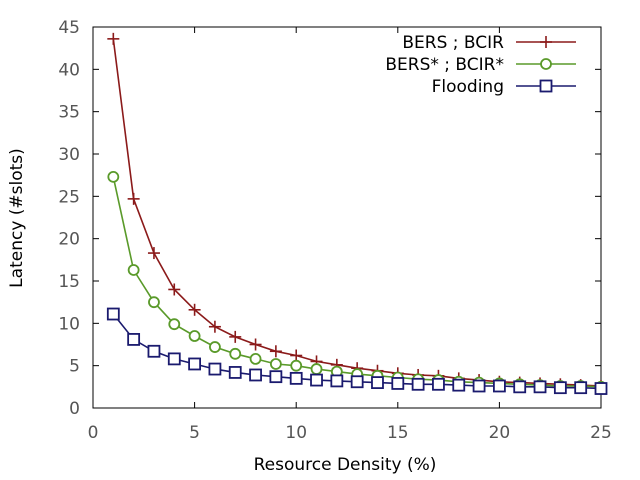  I want to click on y-tick-label: 45, so click(69, 28).